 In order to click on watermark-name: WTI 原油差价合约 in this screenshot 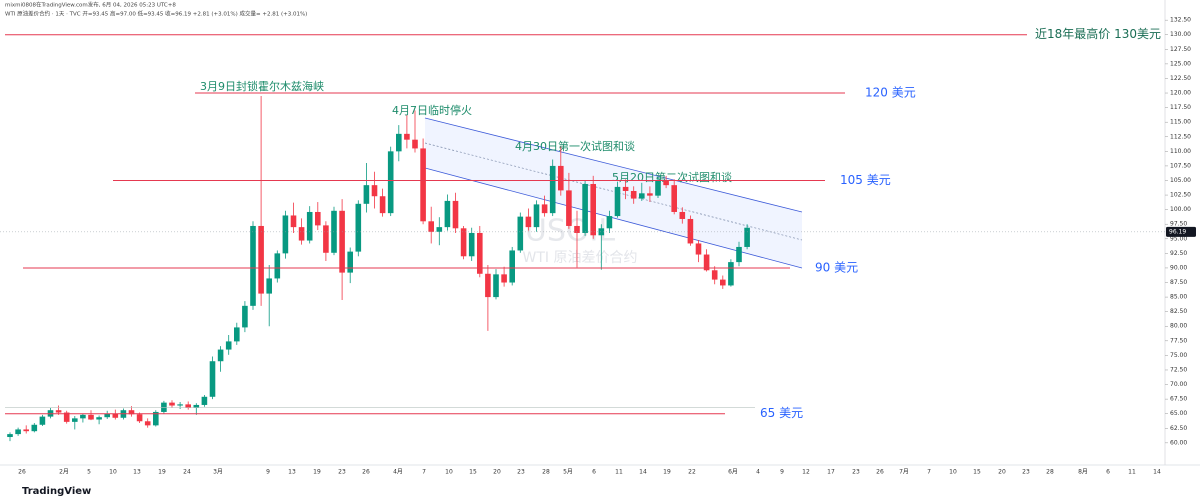, I will do `click(580, 258)`.